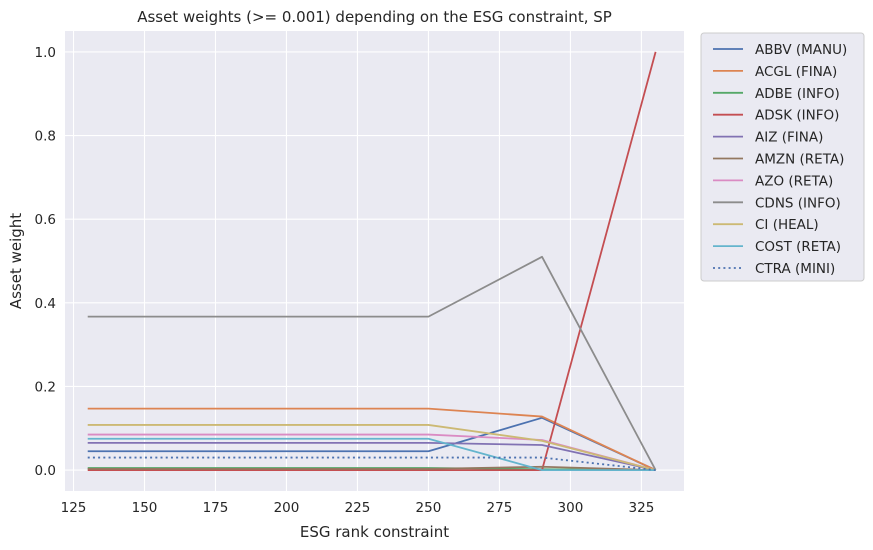 This screenshot has height=550, width=873. Describe the element at coordinates (45, 220) in the screenshot. I see `y-tick-label: 0.6` at that location.